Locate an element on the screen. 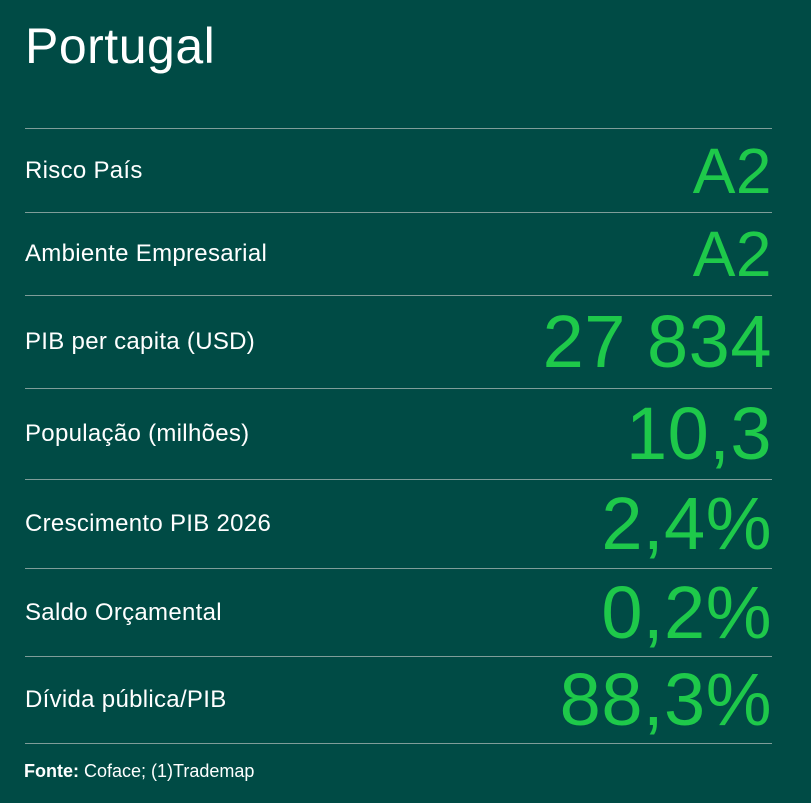 Image resolution: width=811 pixels, height=803 pixels. indicator-value: 27 834 is located at coordinates (657, 341).